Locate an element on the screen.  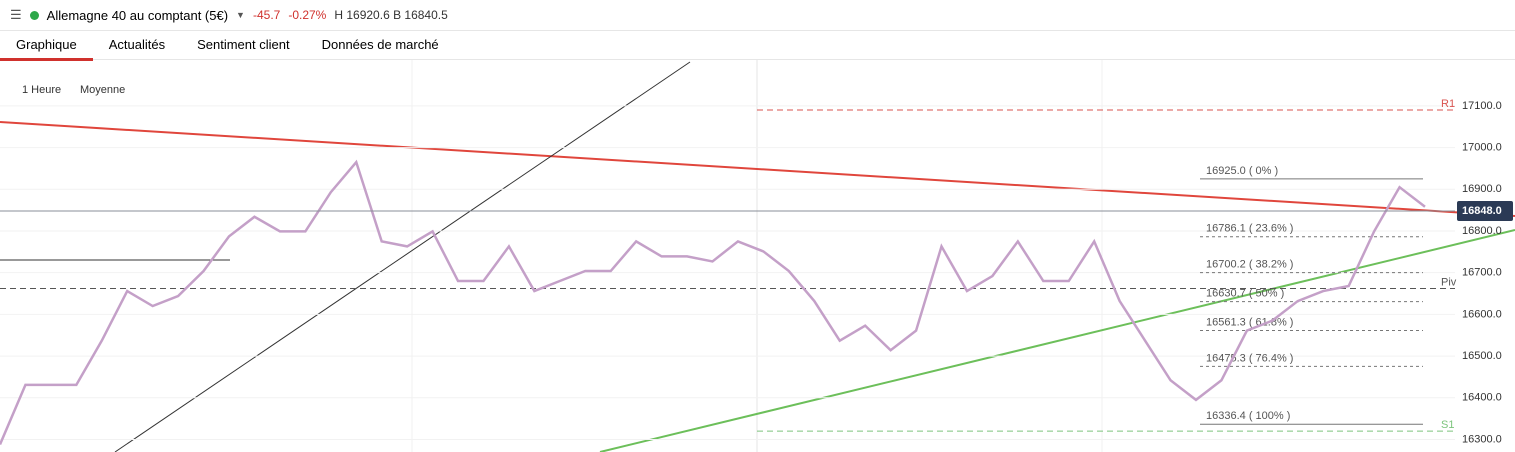
fib-label: 16336.4 ( 100% ) is located at coordinates (1248, 416).